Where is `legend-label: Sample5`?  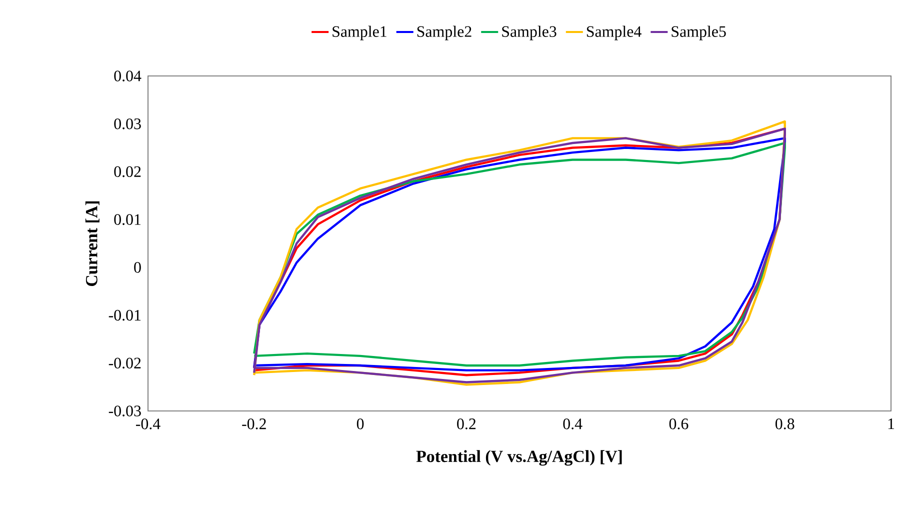 legend-label: Sample5 is located at coordinates (699, 33).